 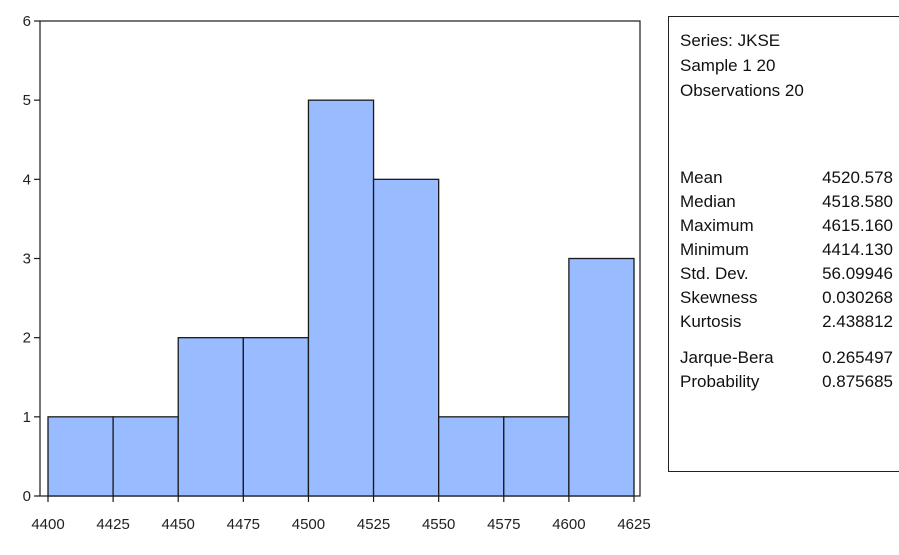 What do you see at coordinates (786, 178) in the screenshot?
I see `stat-row: Mean 4520.578` at bounding box center [786, 178].